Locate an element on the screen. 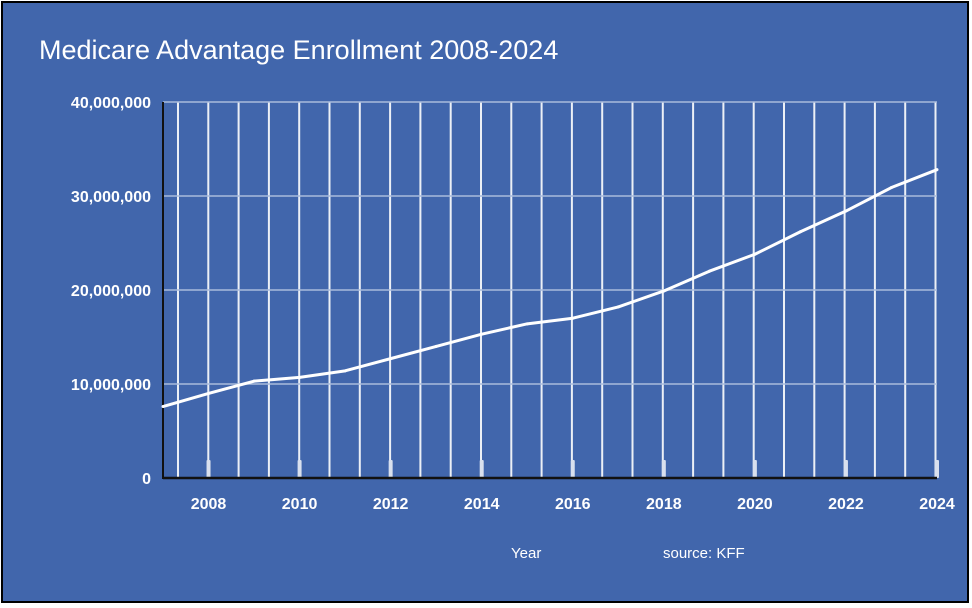  x-tick-label: 2020 is located at coordinates (755, 504).